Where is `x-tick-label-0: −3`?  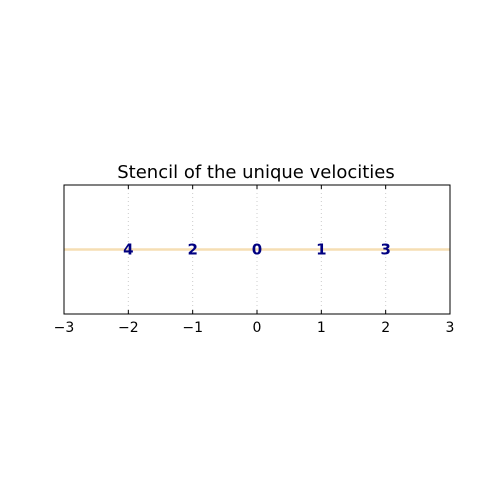
x-tick-label-0: −3 is located at coordinates (64, 328).